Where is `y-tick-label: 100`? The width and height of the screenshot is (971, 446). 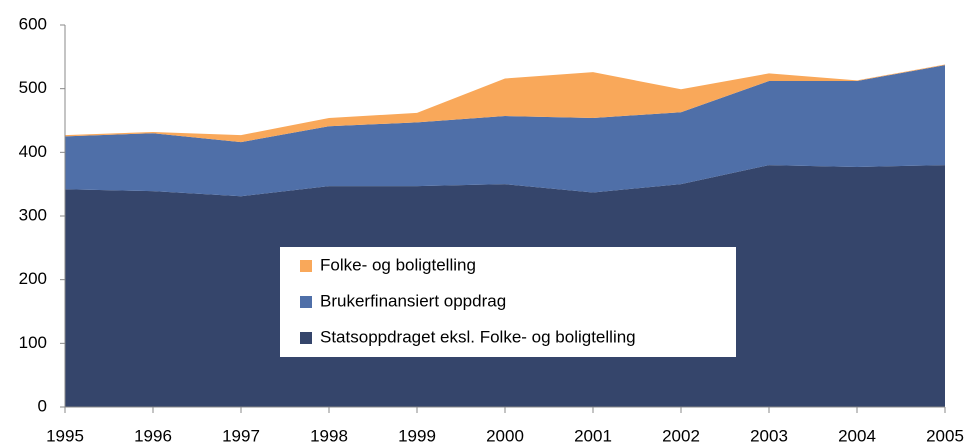
y-tick-label: 100 is located at coordinates (33, 342).